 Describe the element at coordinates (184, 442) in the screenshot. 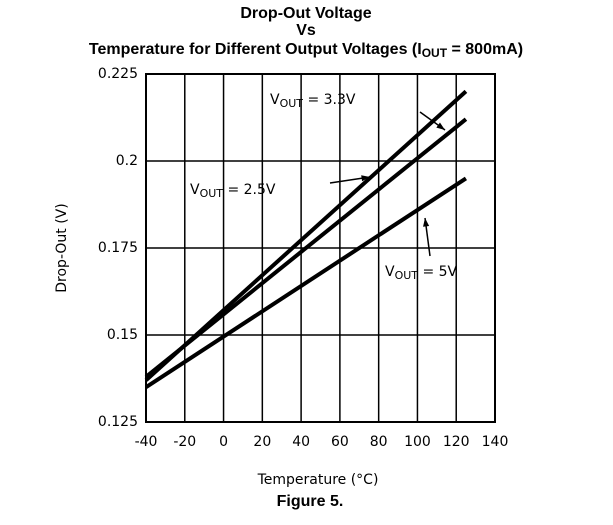

I see `x-tick-label: -20` at that location.